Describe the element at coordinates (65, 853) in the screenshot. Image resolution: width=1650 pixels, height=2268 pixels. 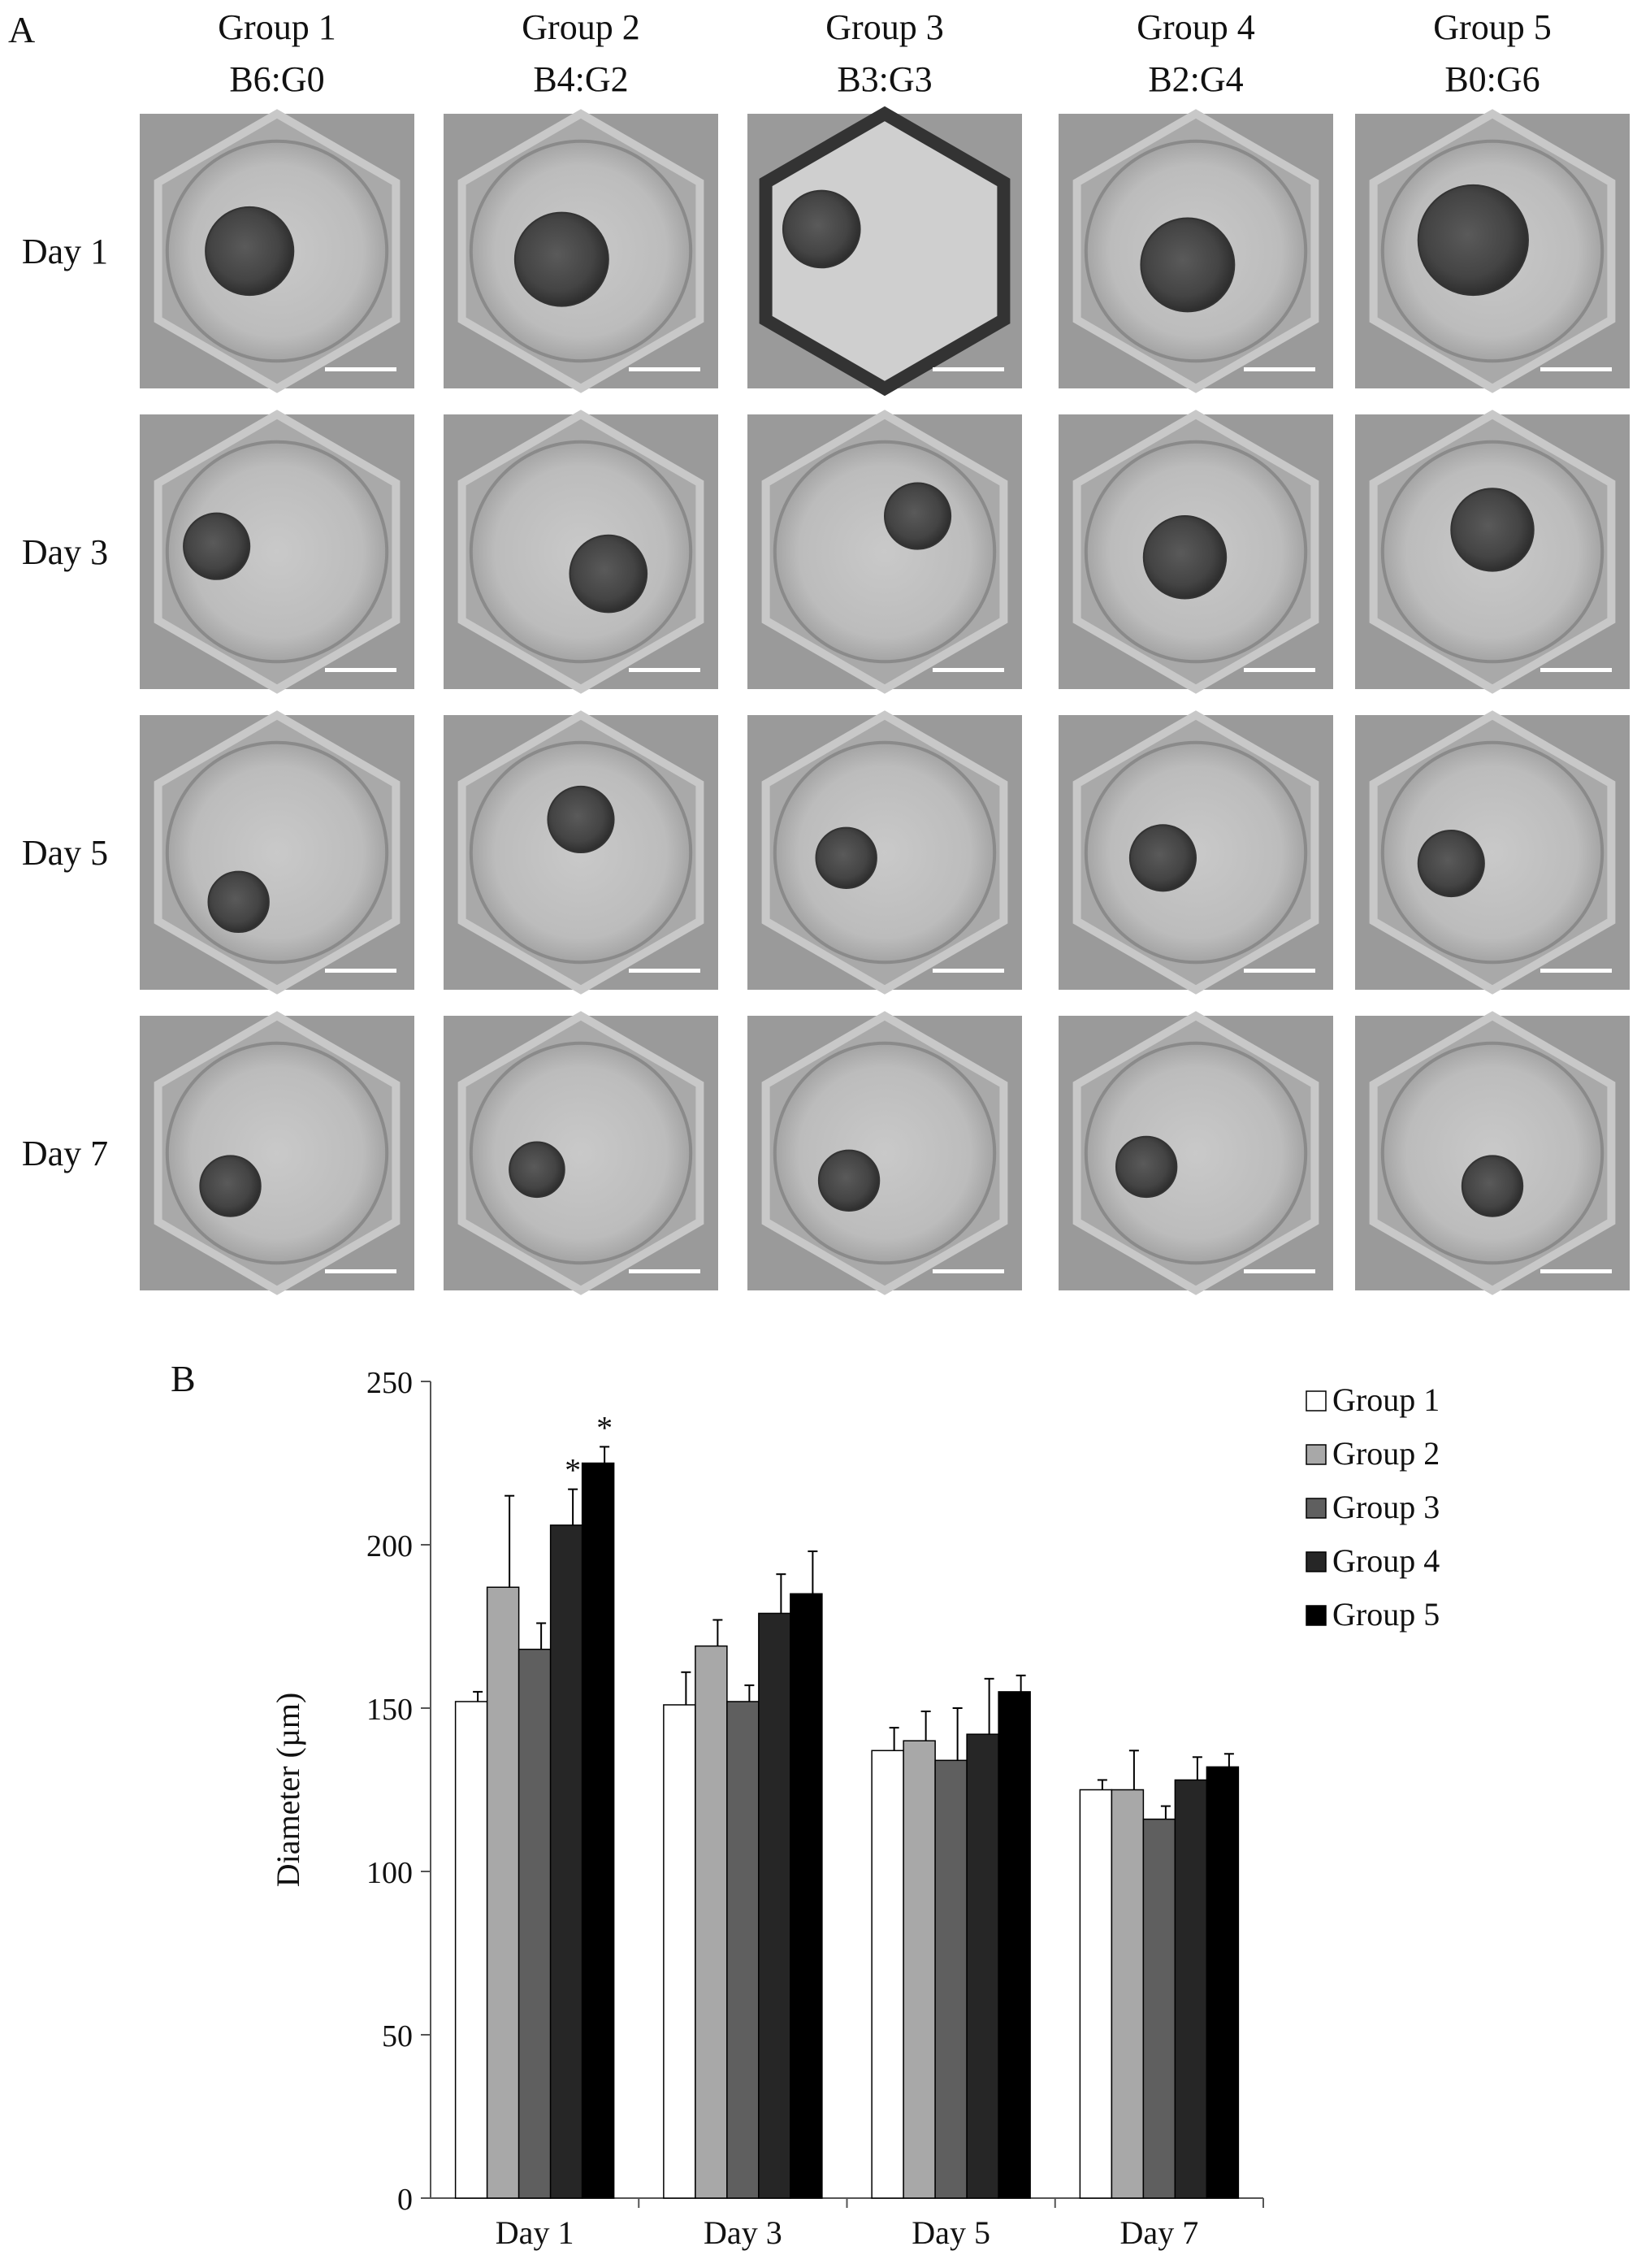
I see `row-label: Day 5` at that location.